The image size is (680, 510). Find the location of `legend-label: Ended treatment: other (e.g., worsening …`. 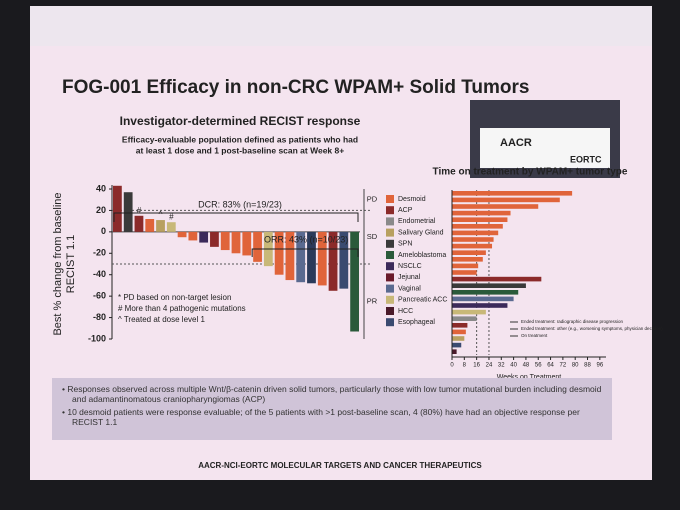

legend-label: Ended treatment: other (e.g., worsening … is located at coordinates (592, 328).